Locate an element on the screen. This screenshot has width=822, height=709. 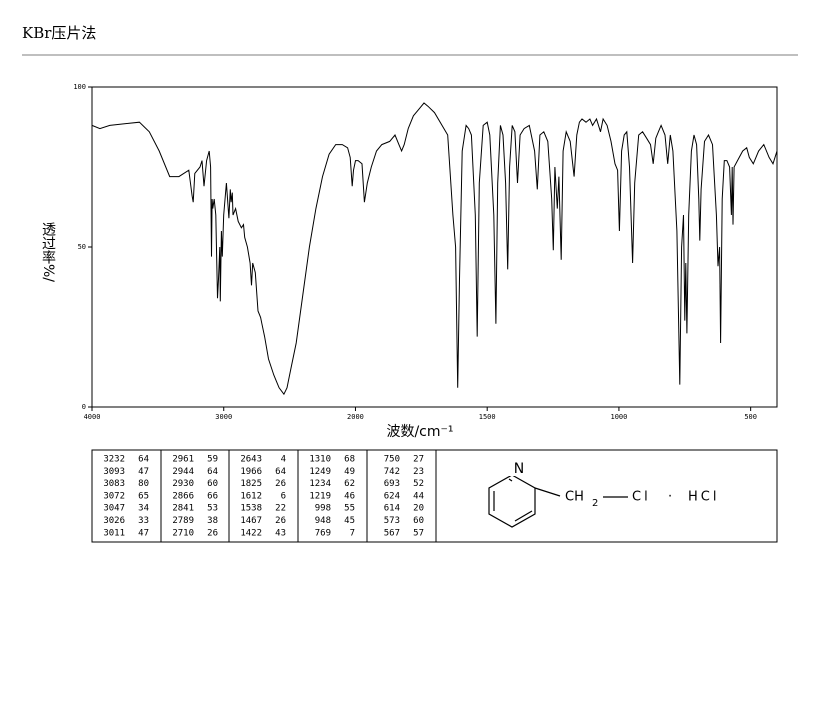
table-frame is located at coordinates (434, 496).